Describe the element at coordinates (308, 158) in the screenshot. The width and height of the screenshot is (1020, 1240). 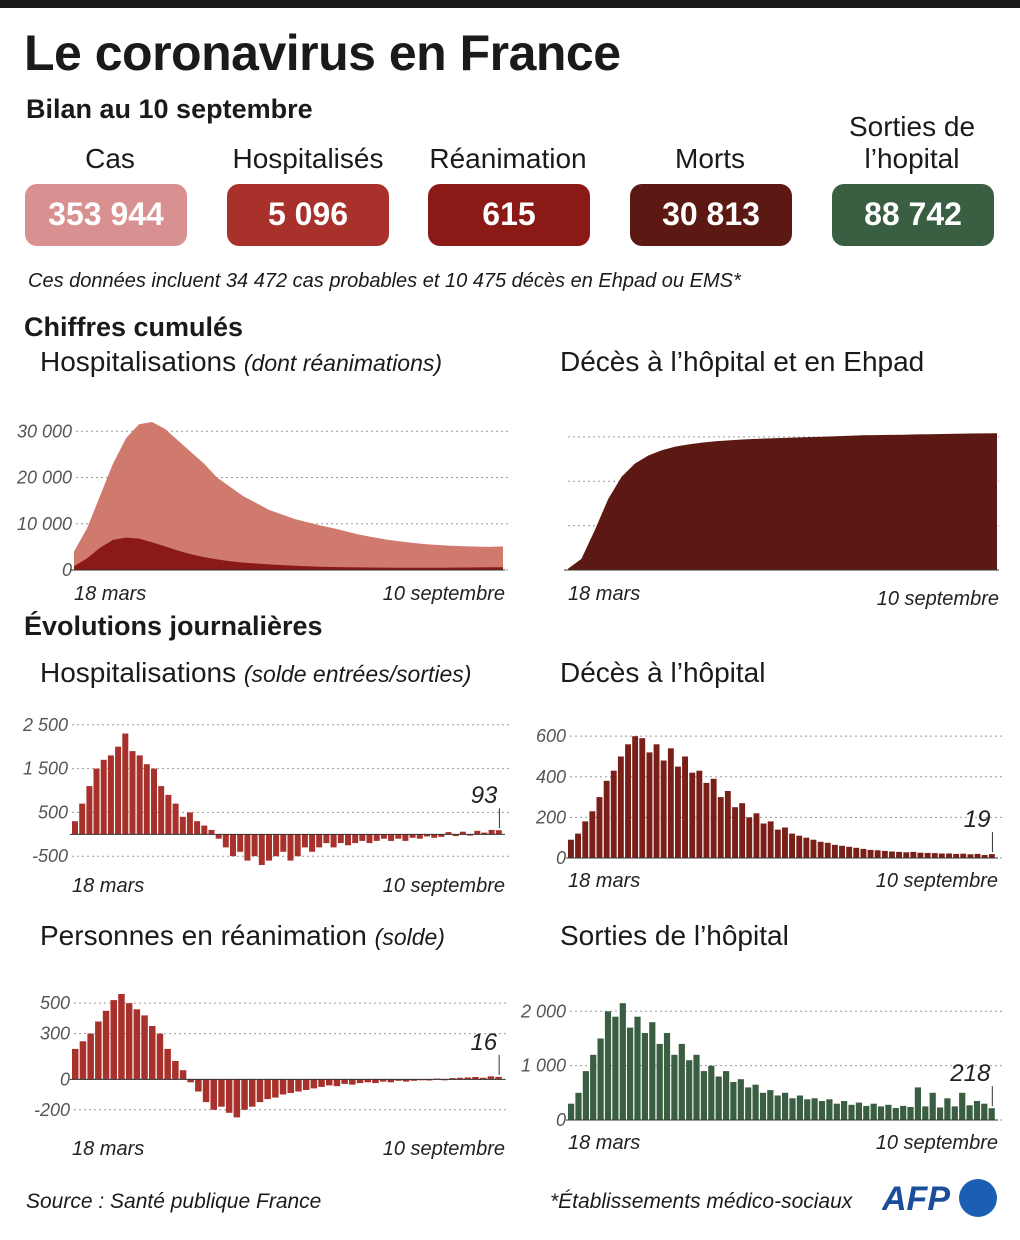
I see `stat-label-hospitalises: Hospitalisés` at that location.